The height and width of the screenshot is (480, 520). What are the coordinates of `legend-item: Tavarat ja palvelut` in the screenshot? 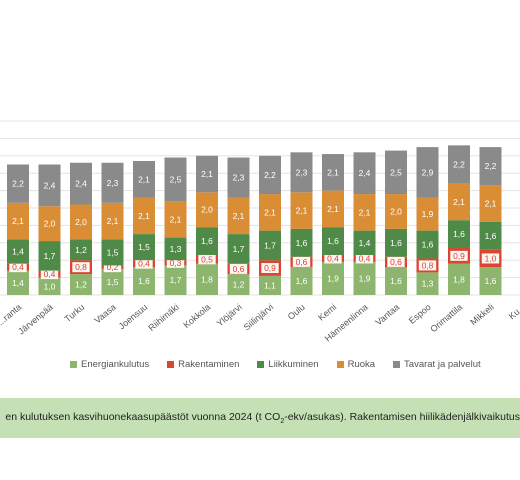 It's located at (437, 364).